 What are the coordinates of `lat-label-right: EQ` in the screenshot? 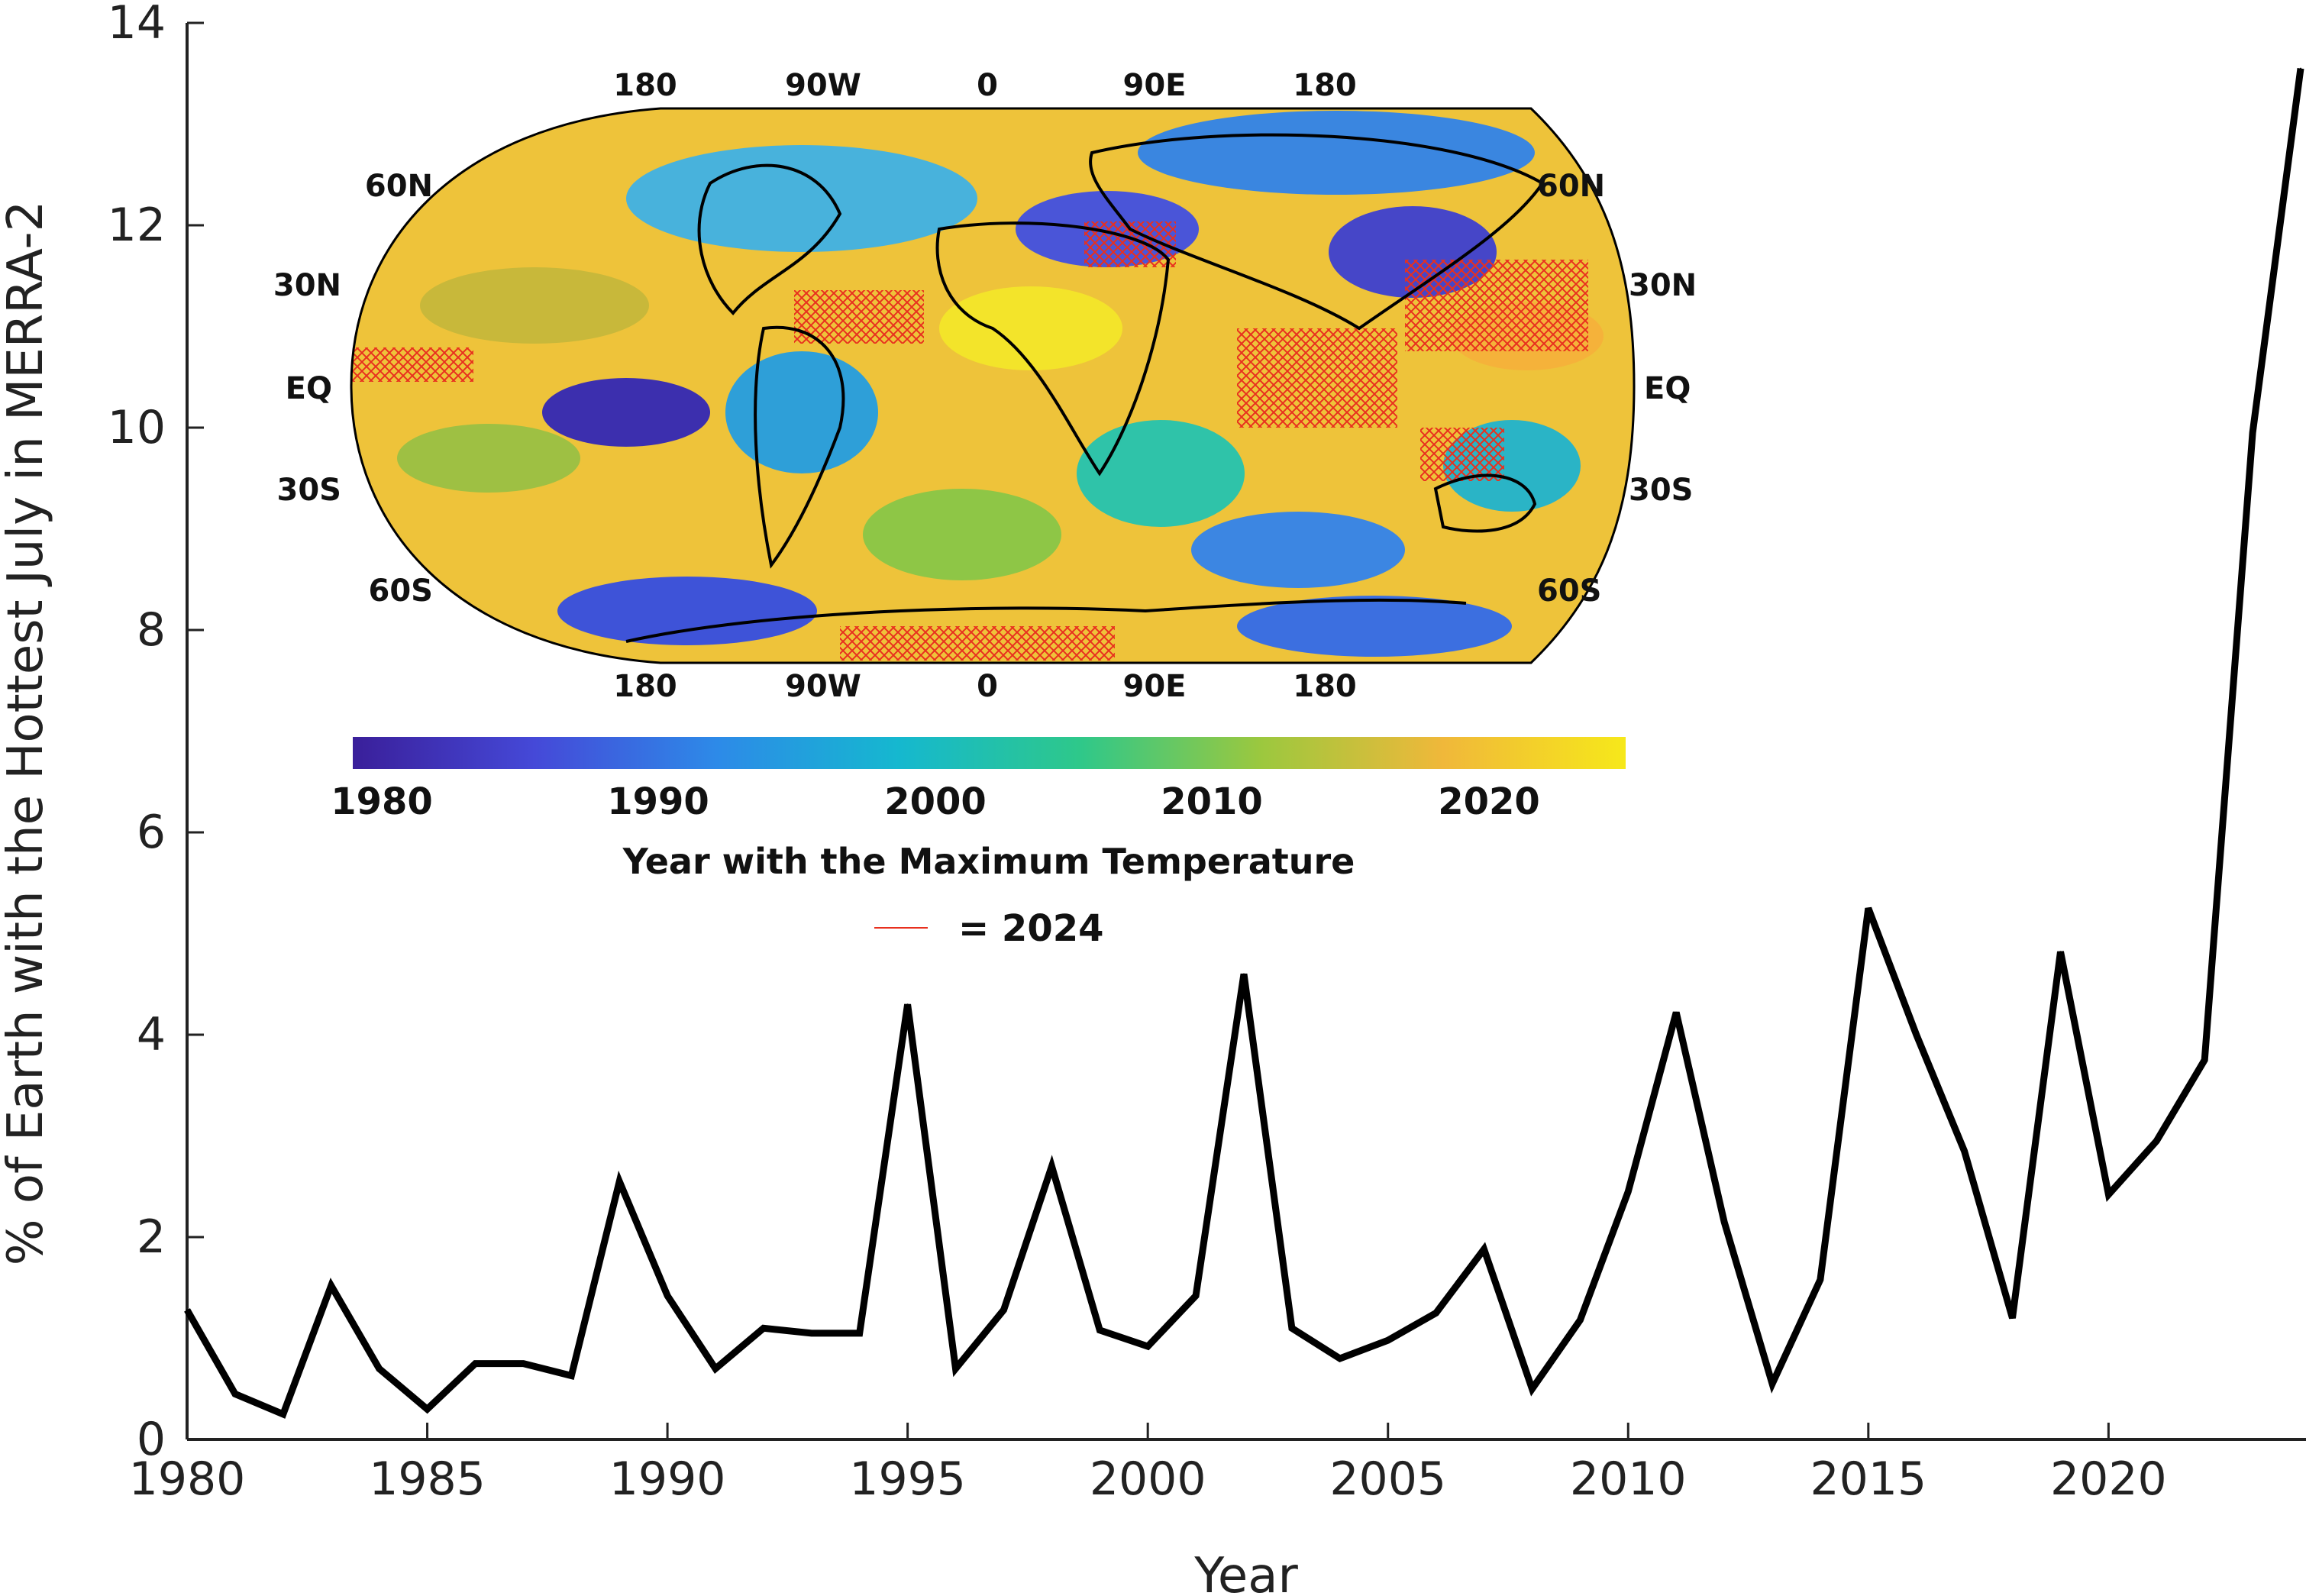 It's located at (1667, 388).